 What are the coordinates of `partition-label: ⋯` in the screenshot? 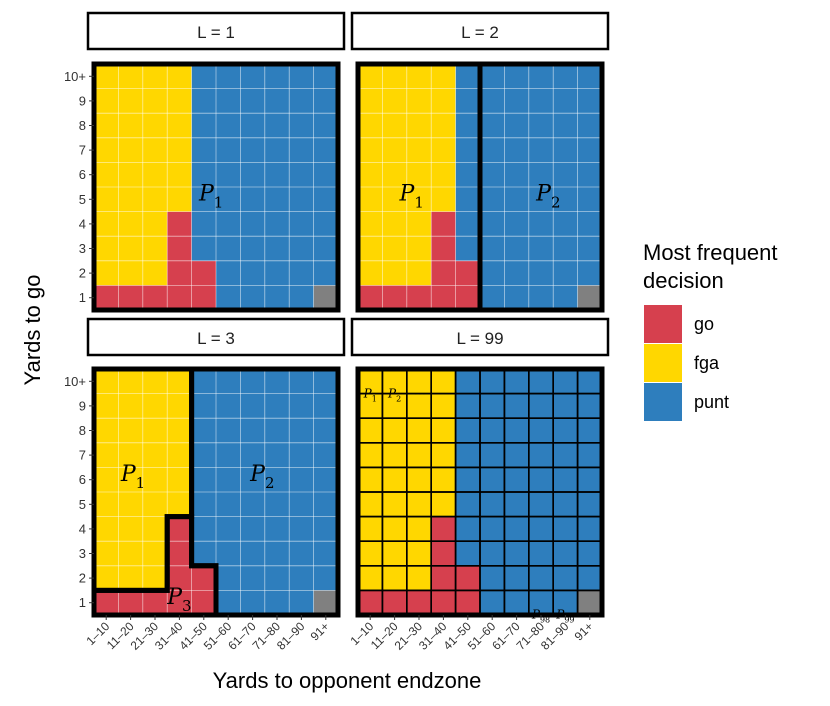 It's located at (517, 615).